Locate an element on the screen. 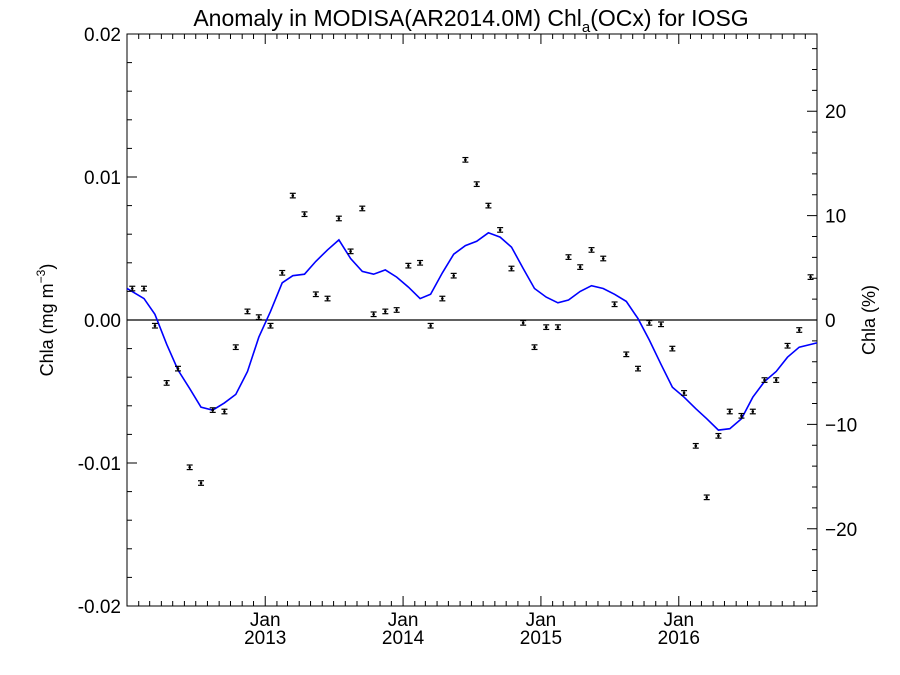 This screenshot has height=675, width=900. y-right-tick-label: 20 is located at coordinates (835, 112).